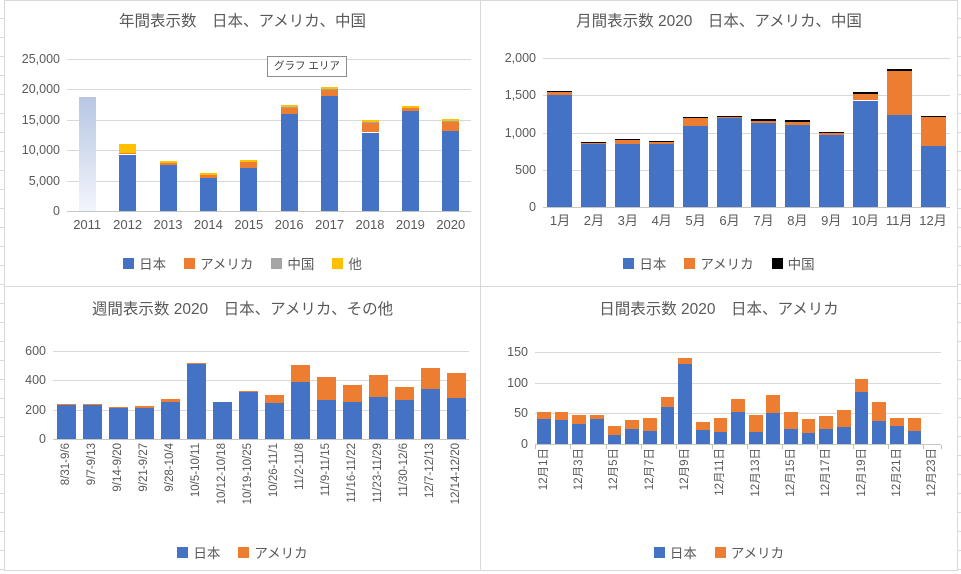 The width and height of the screenshot is (961, 574). Describe the element at coordinates (273, 552) in the screenshot. I see `legend-item-アメリカ: アメリカ` at that location.